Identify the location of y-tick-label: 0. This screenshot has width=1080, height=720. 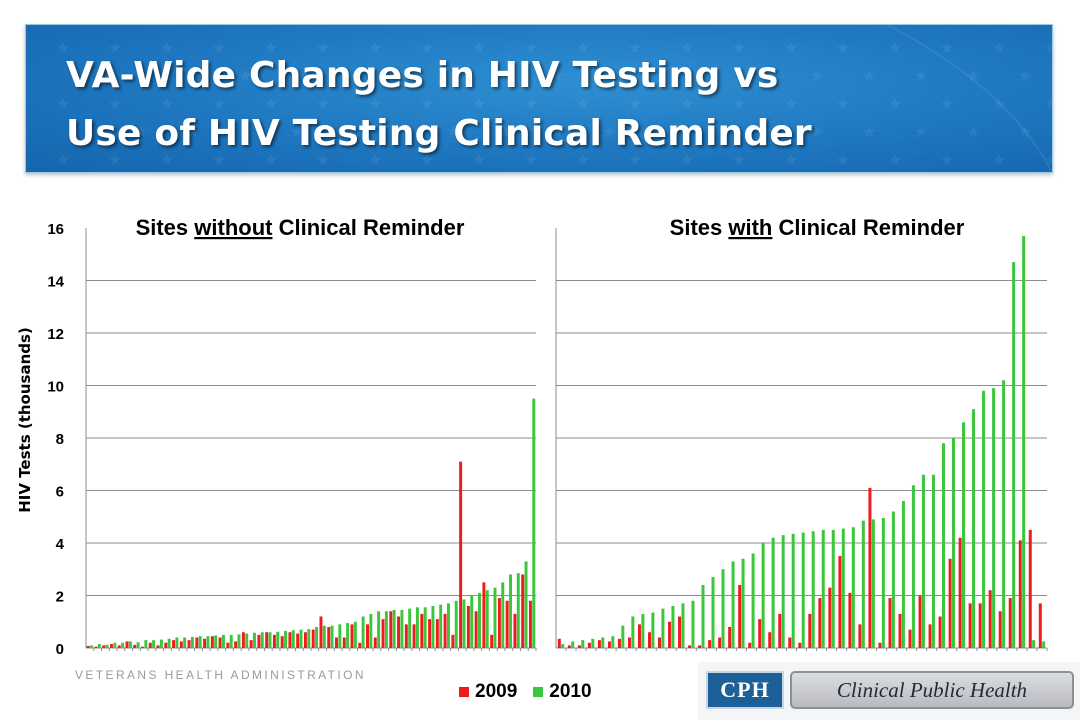
(60, 649).